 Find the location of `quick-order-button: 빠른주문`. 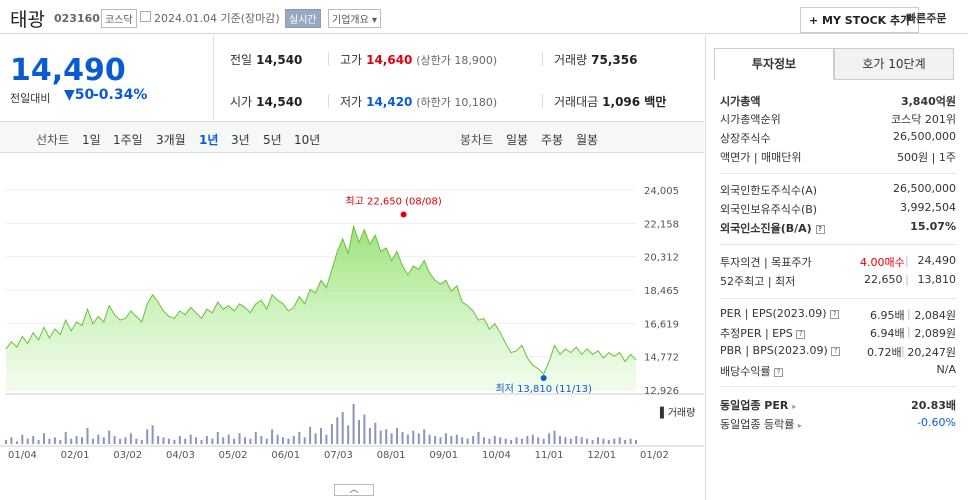

quick-order-button: 빠른주문 is located at coordinates (926, 18).